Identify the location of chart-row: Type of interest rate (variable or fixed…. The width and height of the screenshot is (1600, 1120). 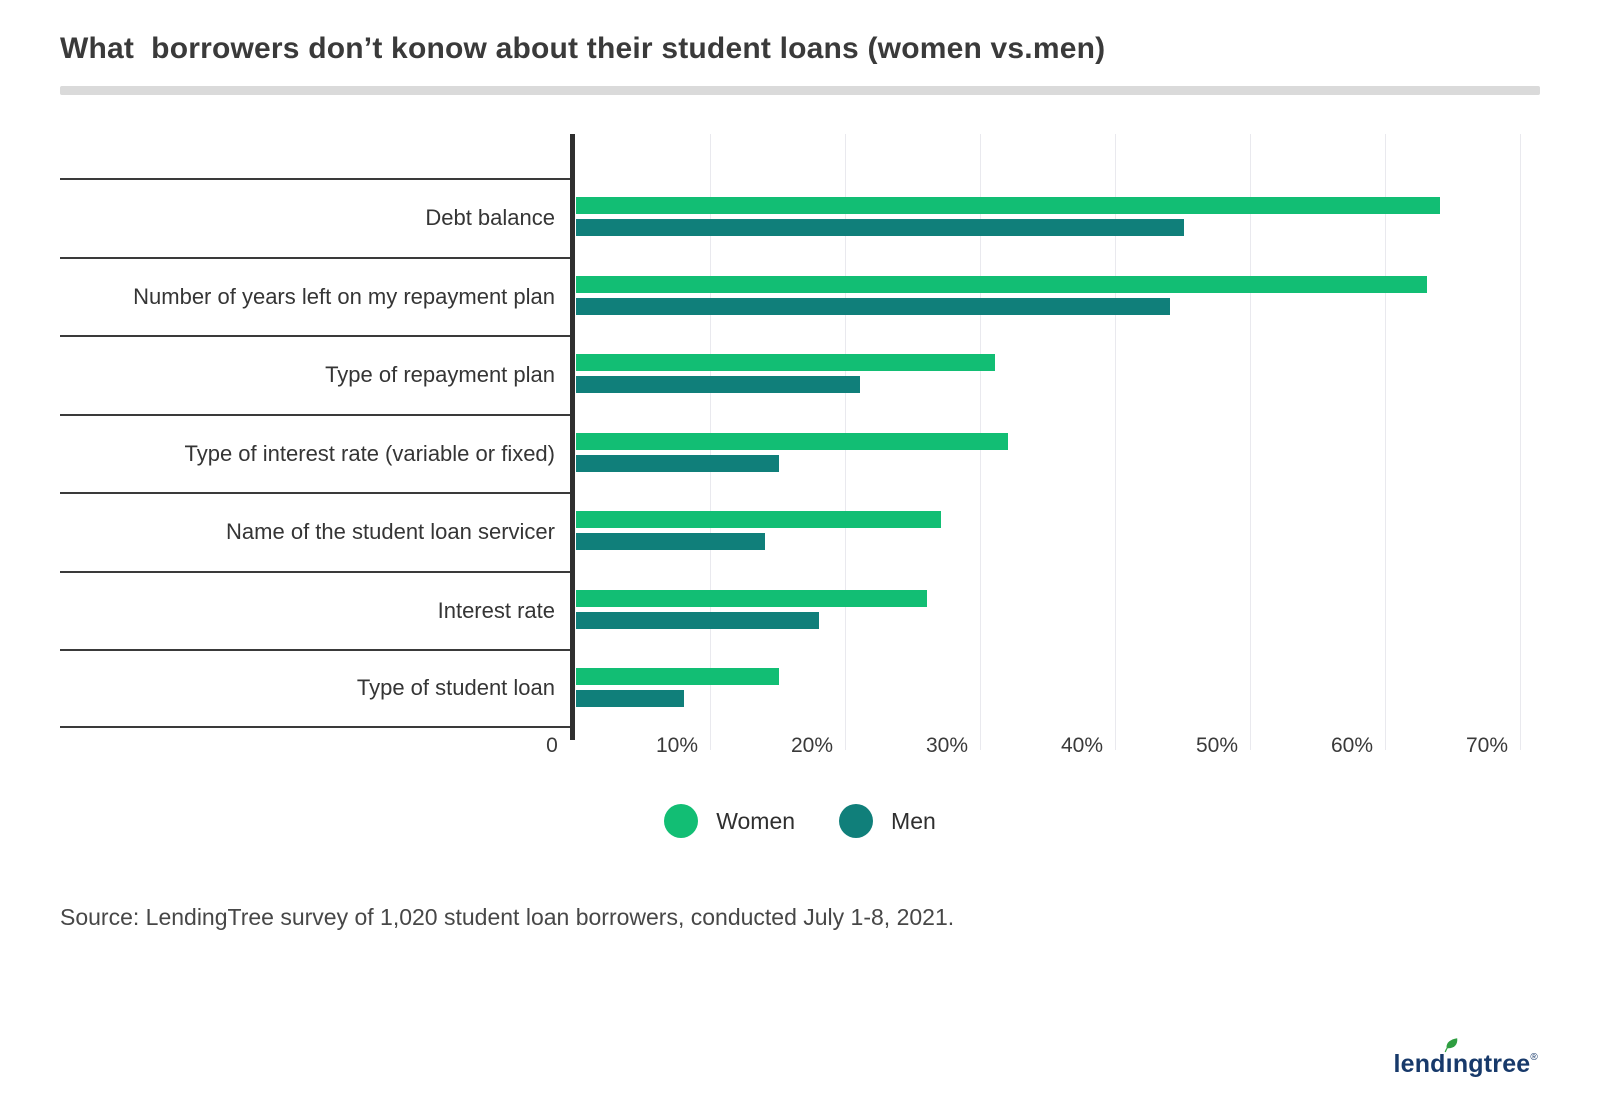
(800, 453).